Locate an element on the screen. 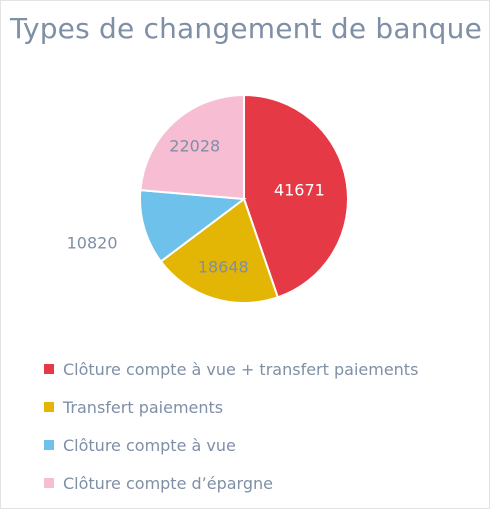 The width and height of the screenshot is (492, 511). legend-label-3: Clôture compte à vue is located at coordinates (149, 445).